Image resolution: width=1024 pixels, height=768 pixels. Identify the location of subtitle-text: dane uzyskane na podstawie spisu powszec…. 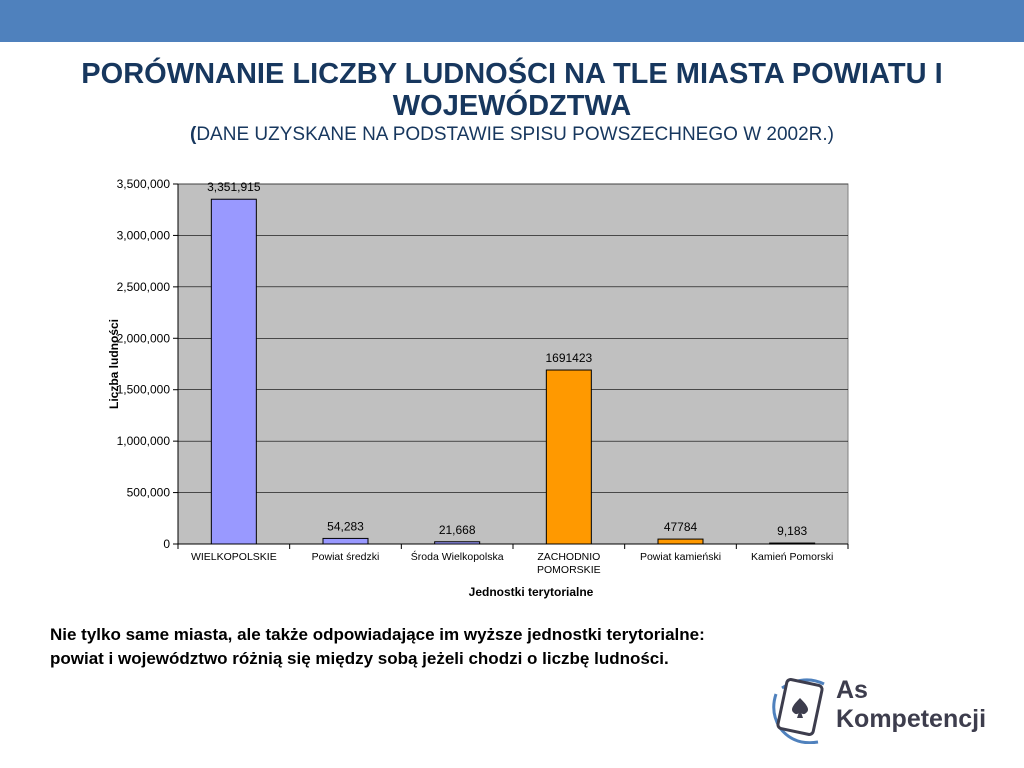
(515, 134).